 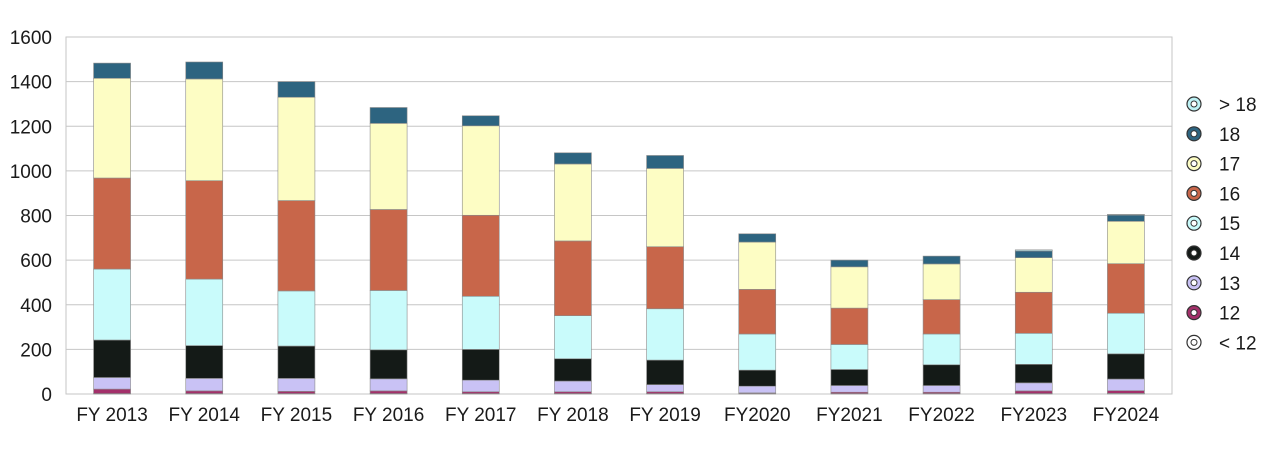 What do you see at coordinates (296, 415) in the screenshot?
I see `x-tick-label: FY 2015` at bounding box center [296, 415].